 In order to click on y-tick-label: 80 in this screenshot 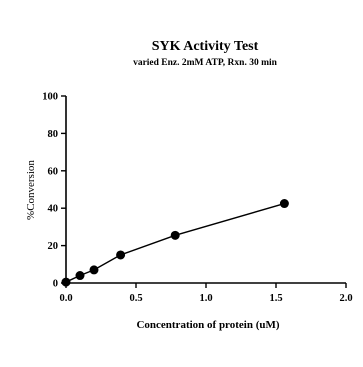, I will do `click(53, 134)`.